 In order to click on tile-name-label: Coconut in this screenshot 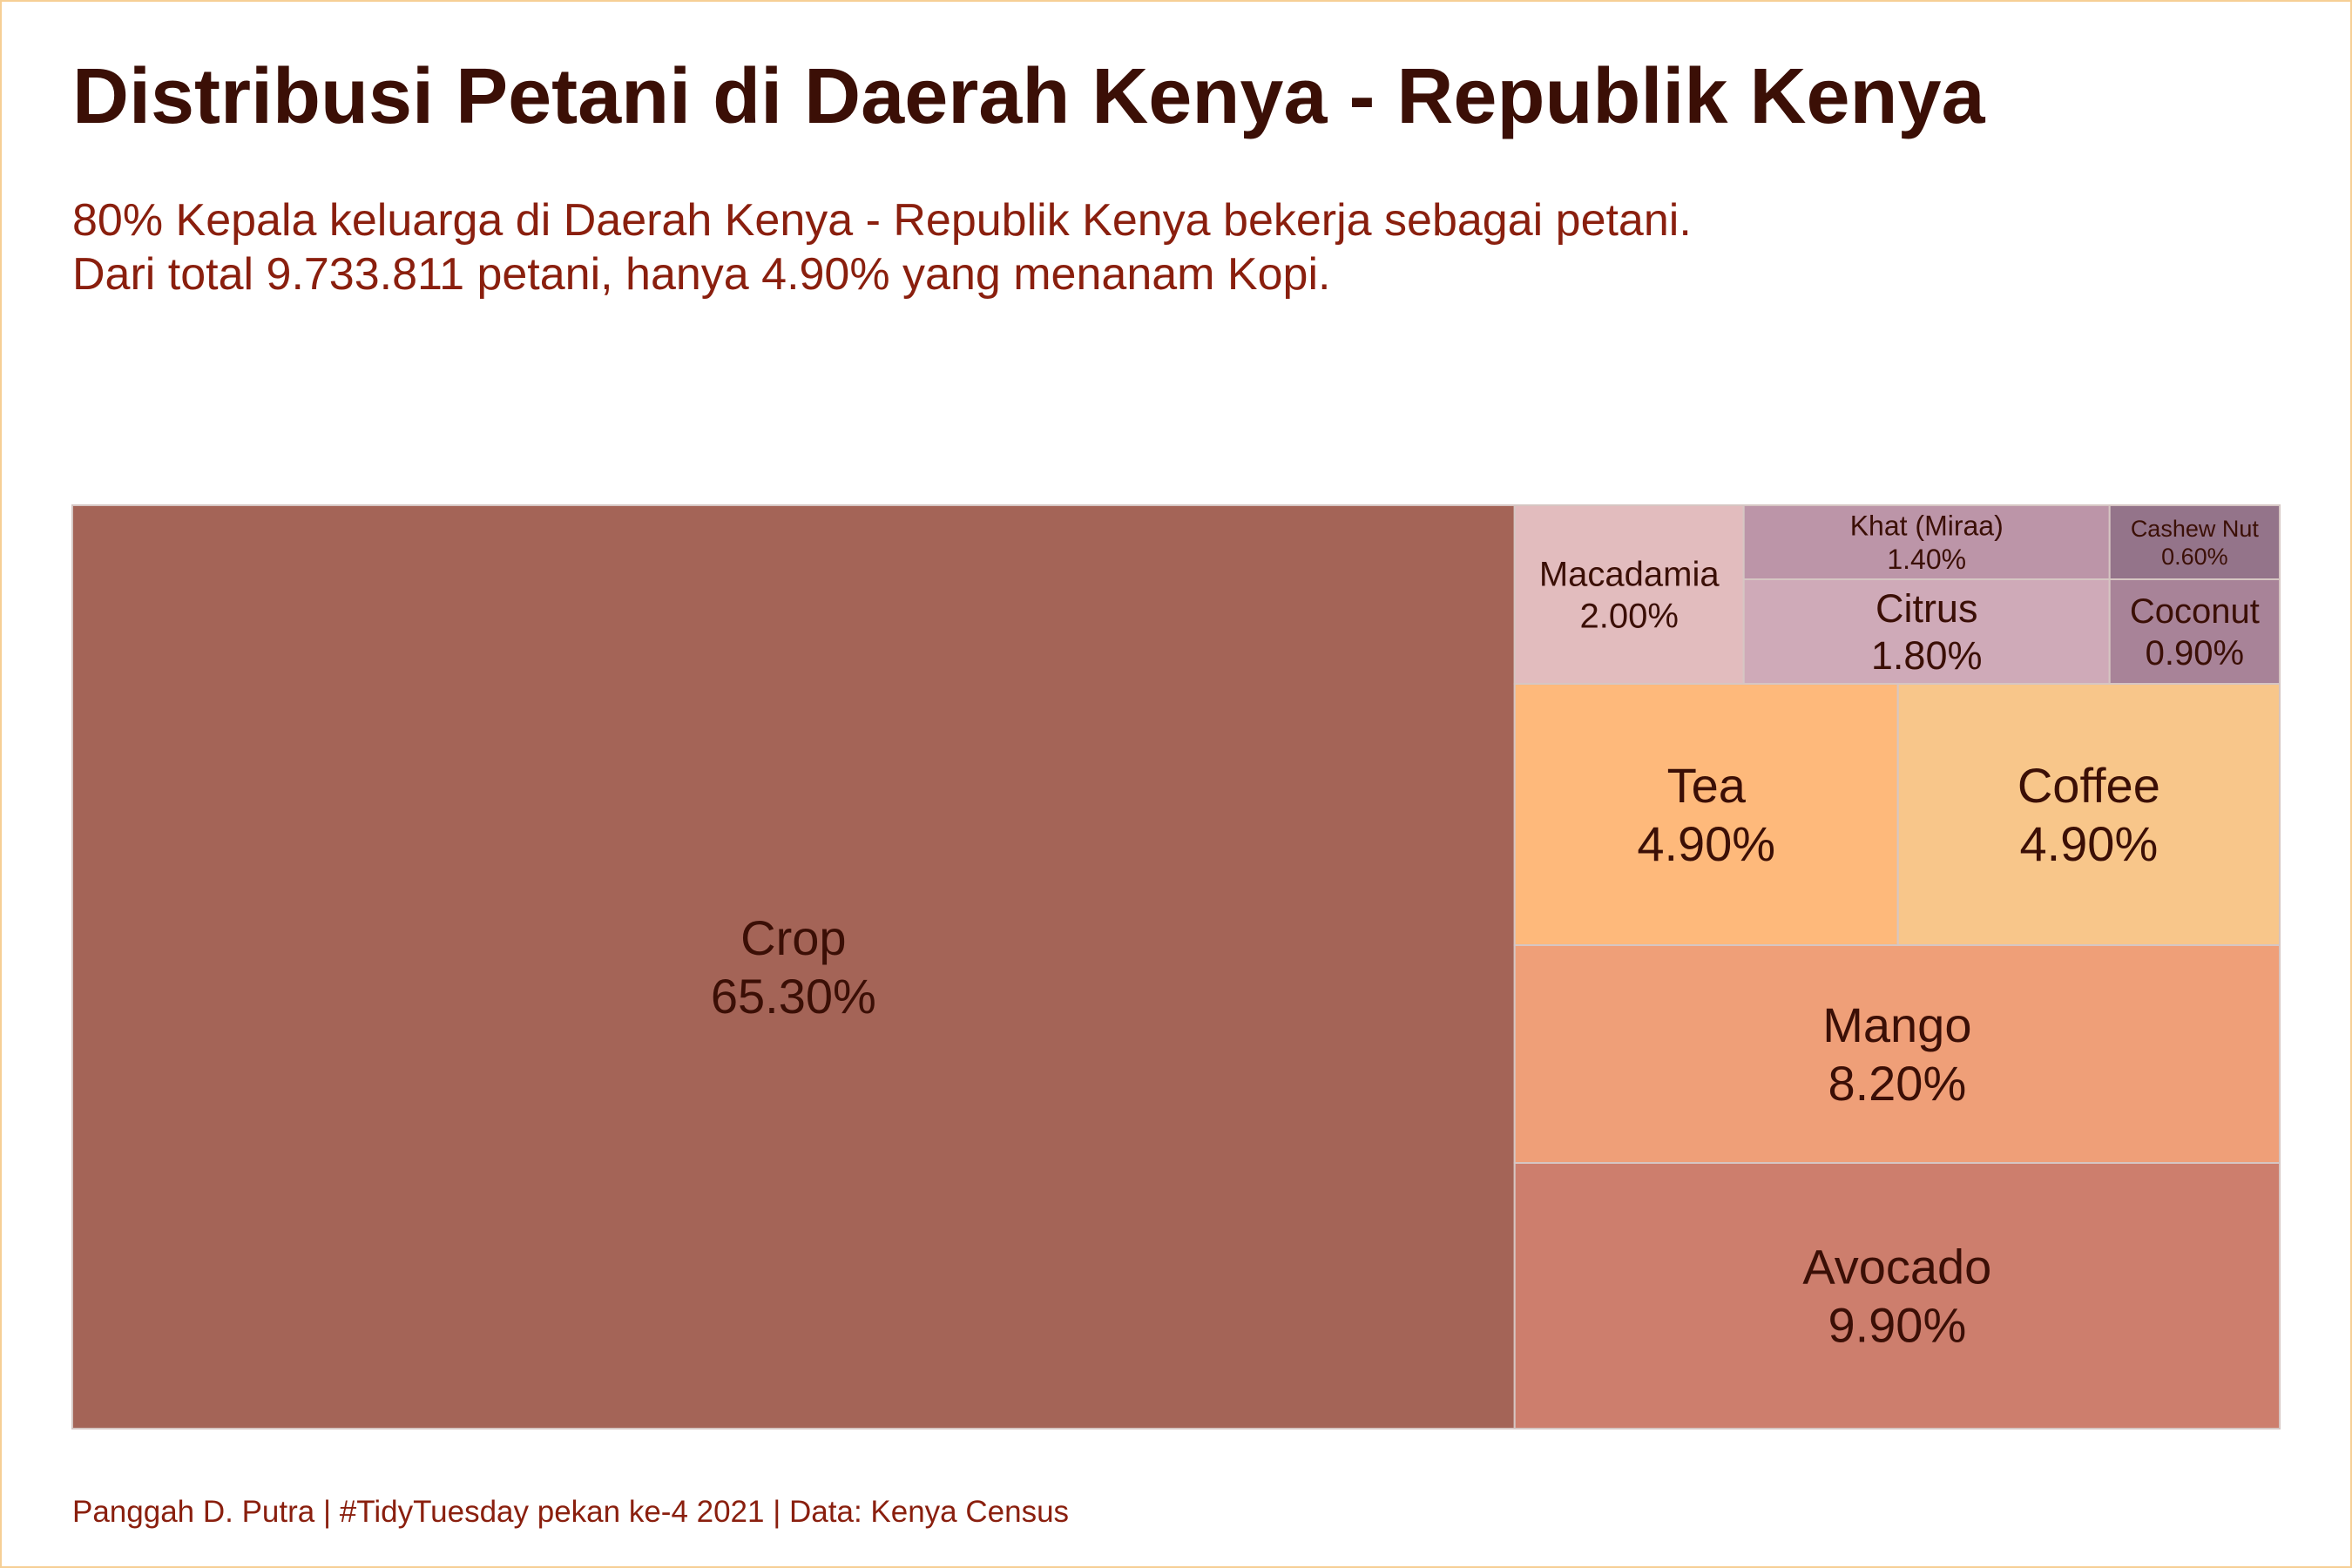, I will do `click(2195, 611)`.